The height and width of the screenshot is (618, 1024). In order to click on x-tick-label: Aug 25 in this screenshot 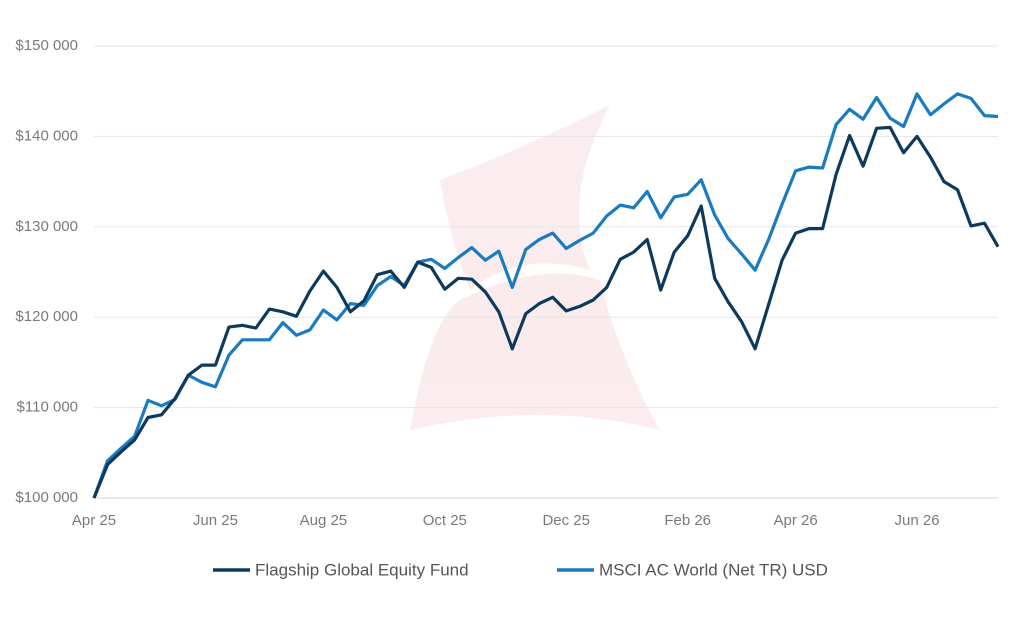, I will do `click(324, 520)`.